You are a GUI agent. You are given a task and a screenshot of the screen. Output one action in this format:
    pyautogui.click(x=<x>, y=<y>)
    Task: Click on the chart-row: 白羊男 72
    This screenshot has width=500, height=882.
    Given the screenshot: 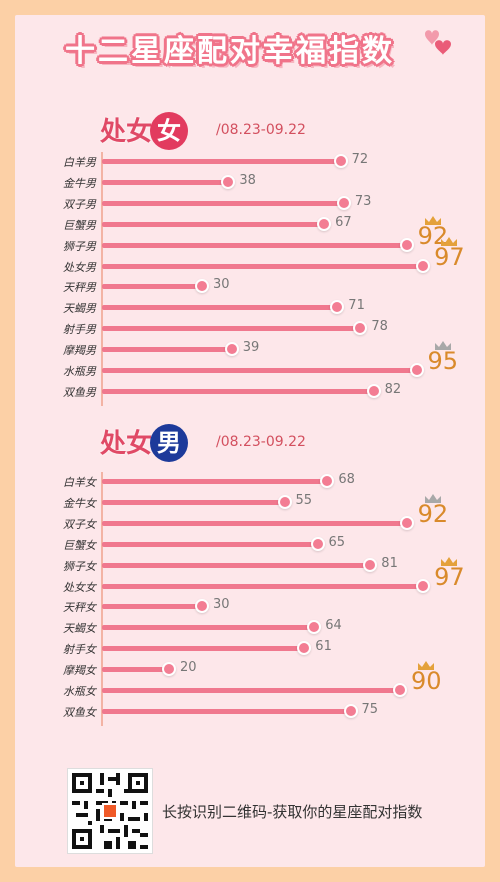 What is the action you would take?
    pyautogui.click(x=262, y=162)
    